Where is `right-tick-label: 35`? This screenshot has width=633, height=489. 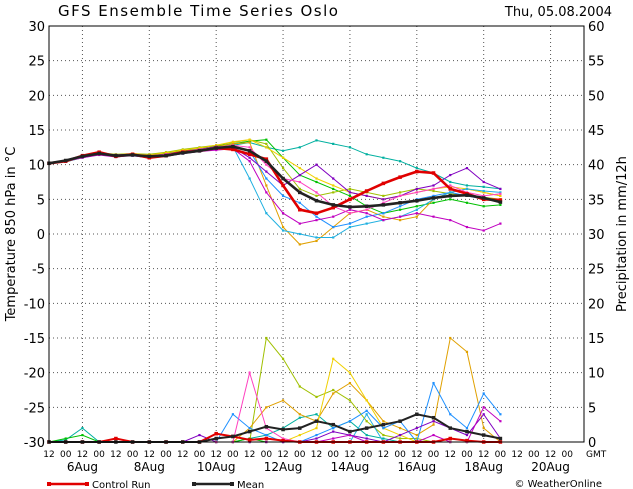
right-tick-label: 35 is located at coordinates (596, 200).